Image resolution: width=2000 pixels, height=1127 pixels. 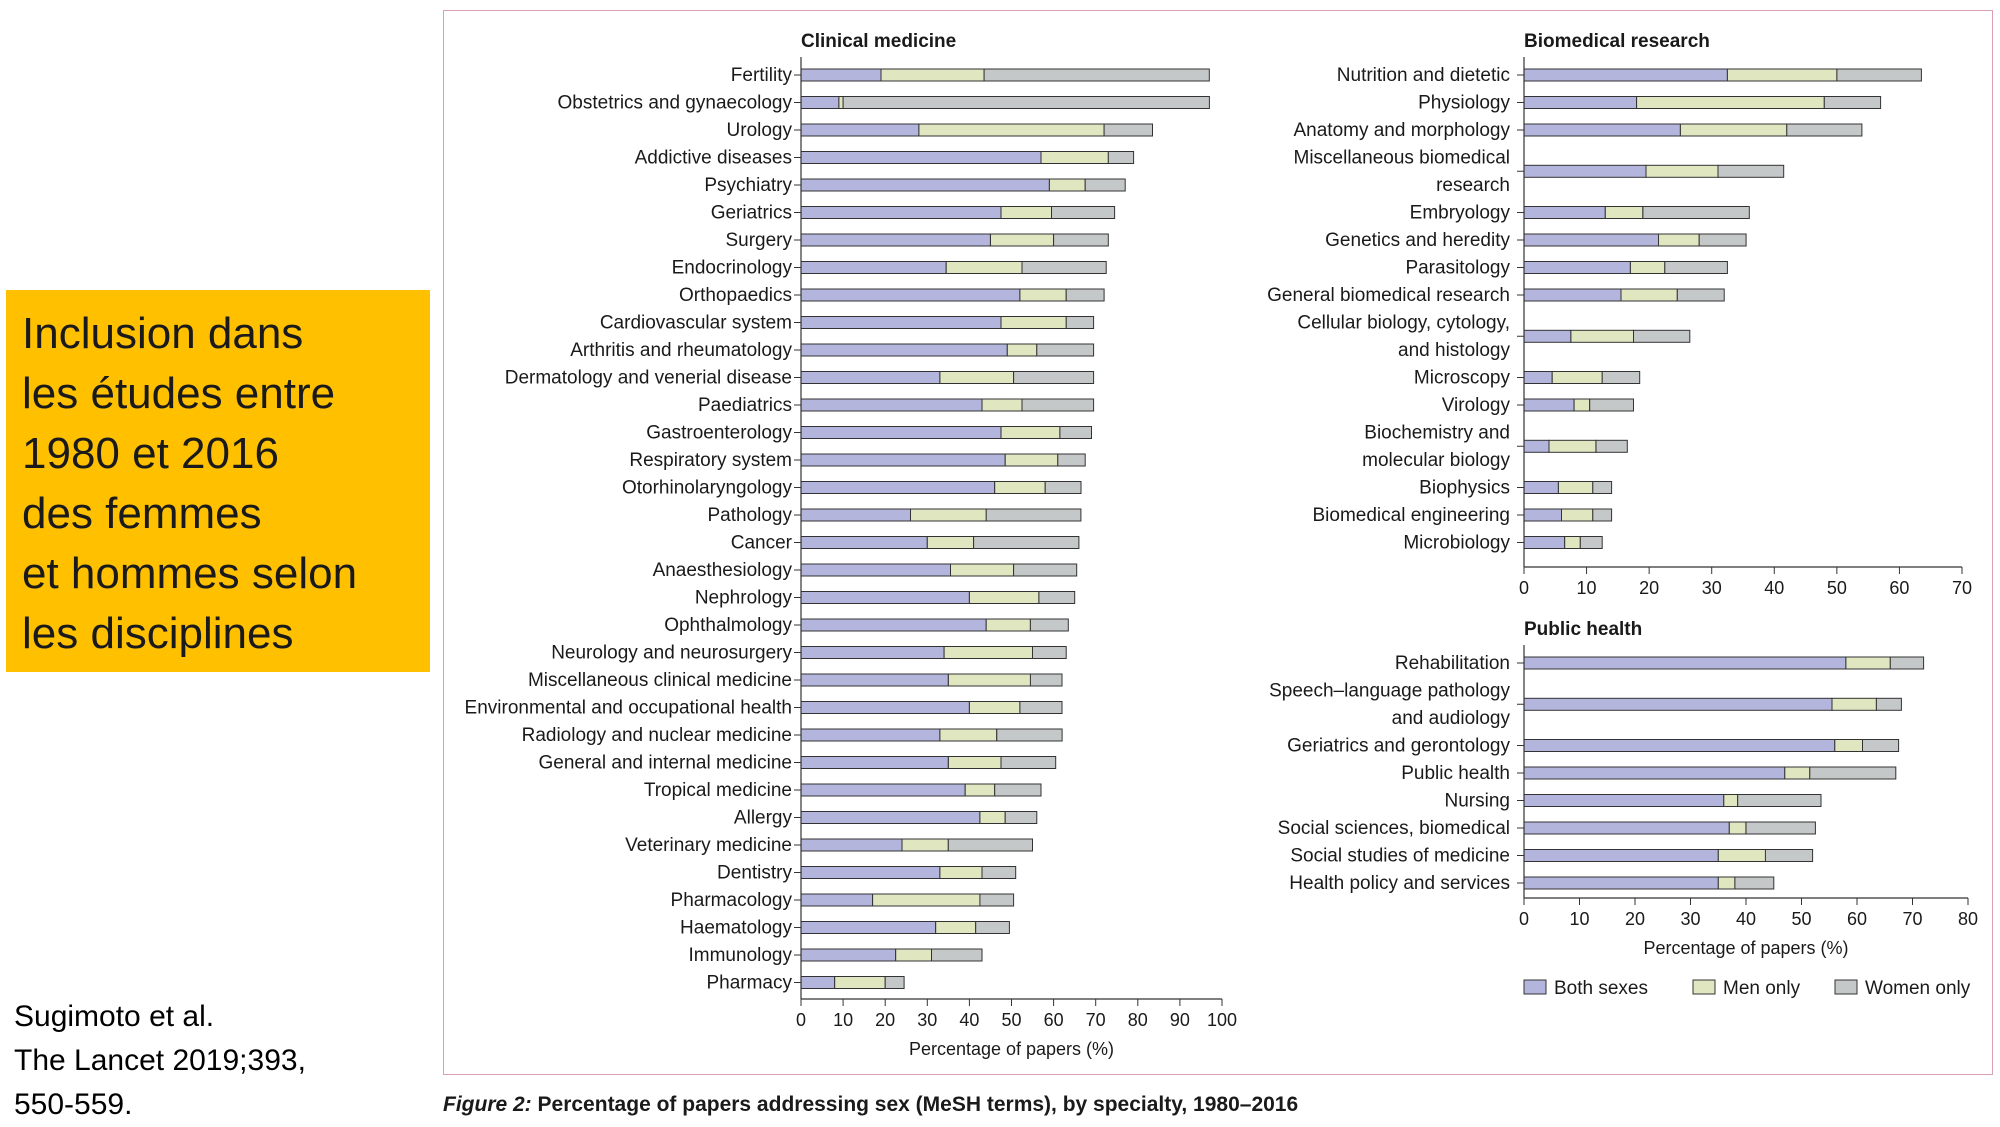 What do you see at coordinates (1180, 1020) in the screenshot?
I see `clinical-x-tick-label: 90` at bounding box center [1180, 1020].